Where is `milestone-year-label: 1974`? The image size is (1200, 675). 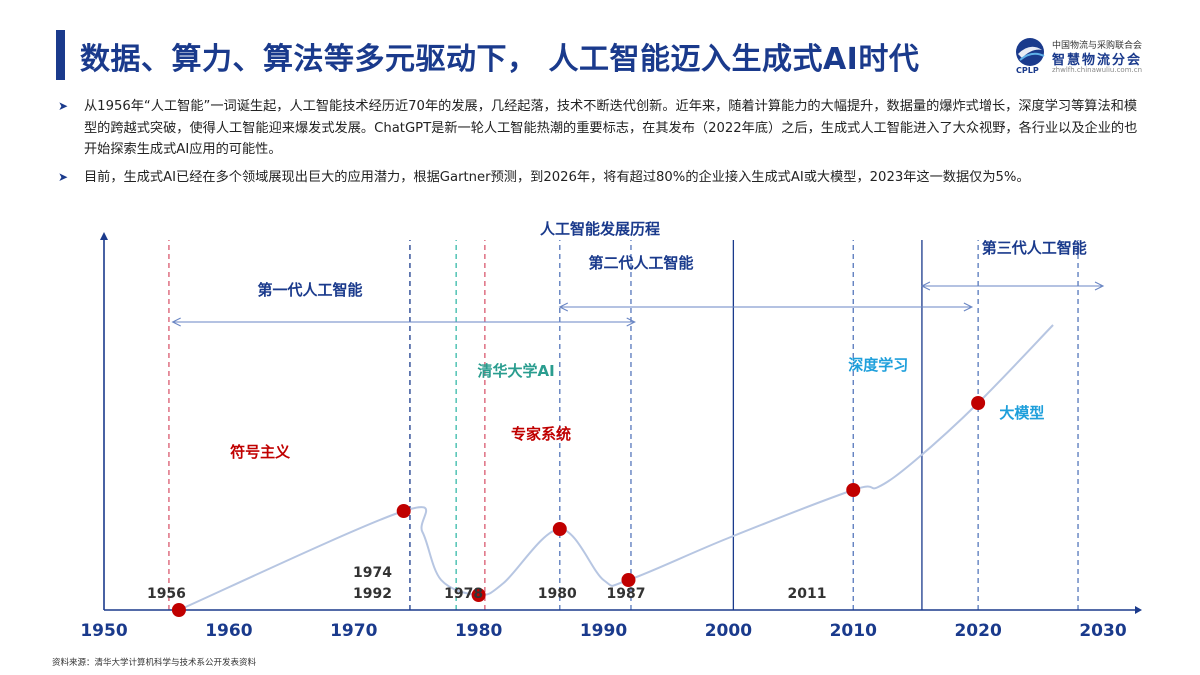
milestone-year-label: 1974 is located at coordinates (372, 573).